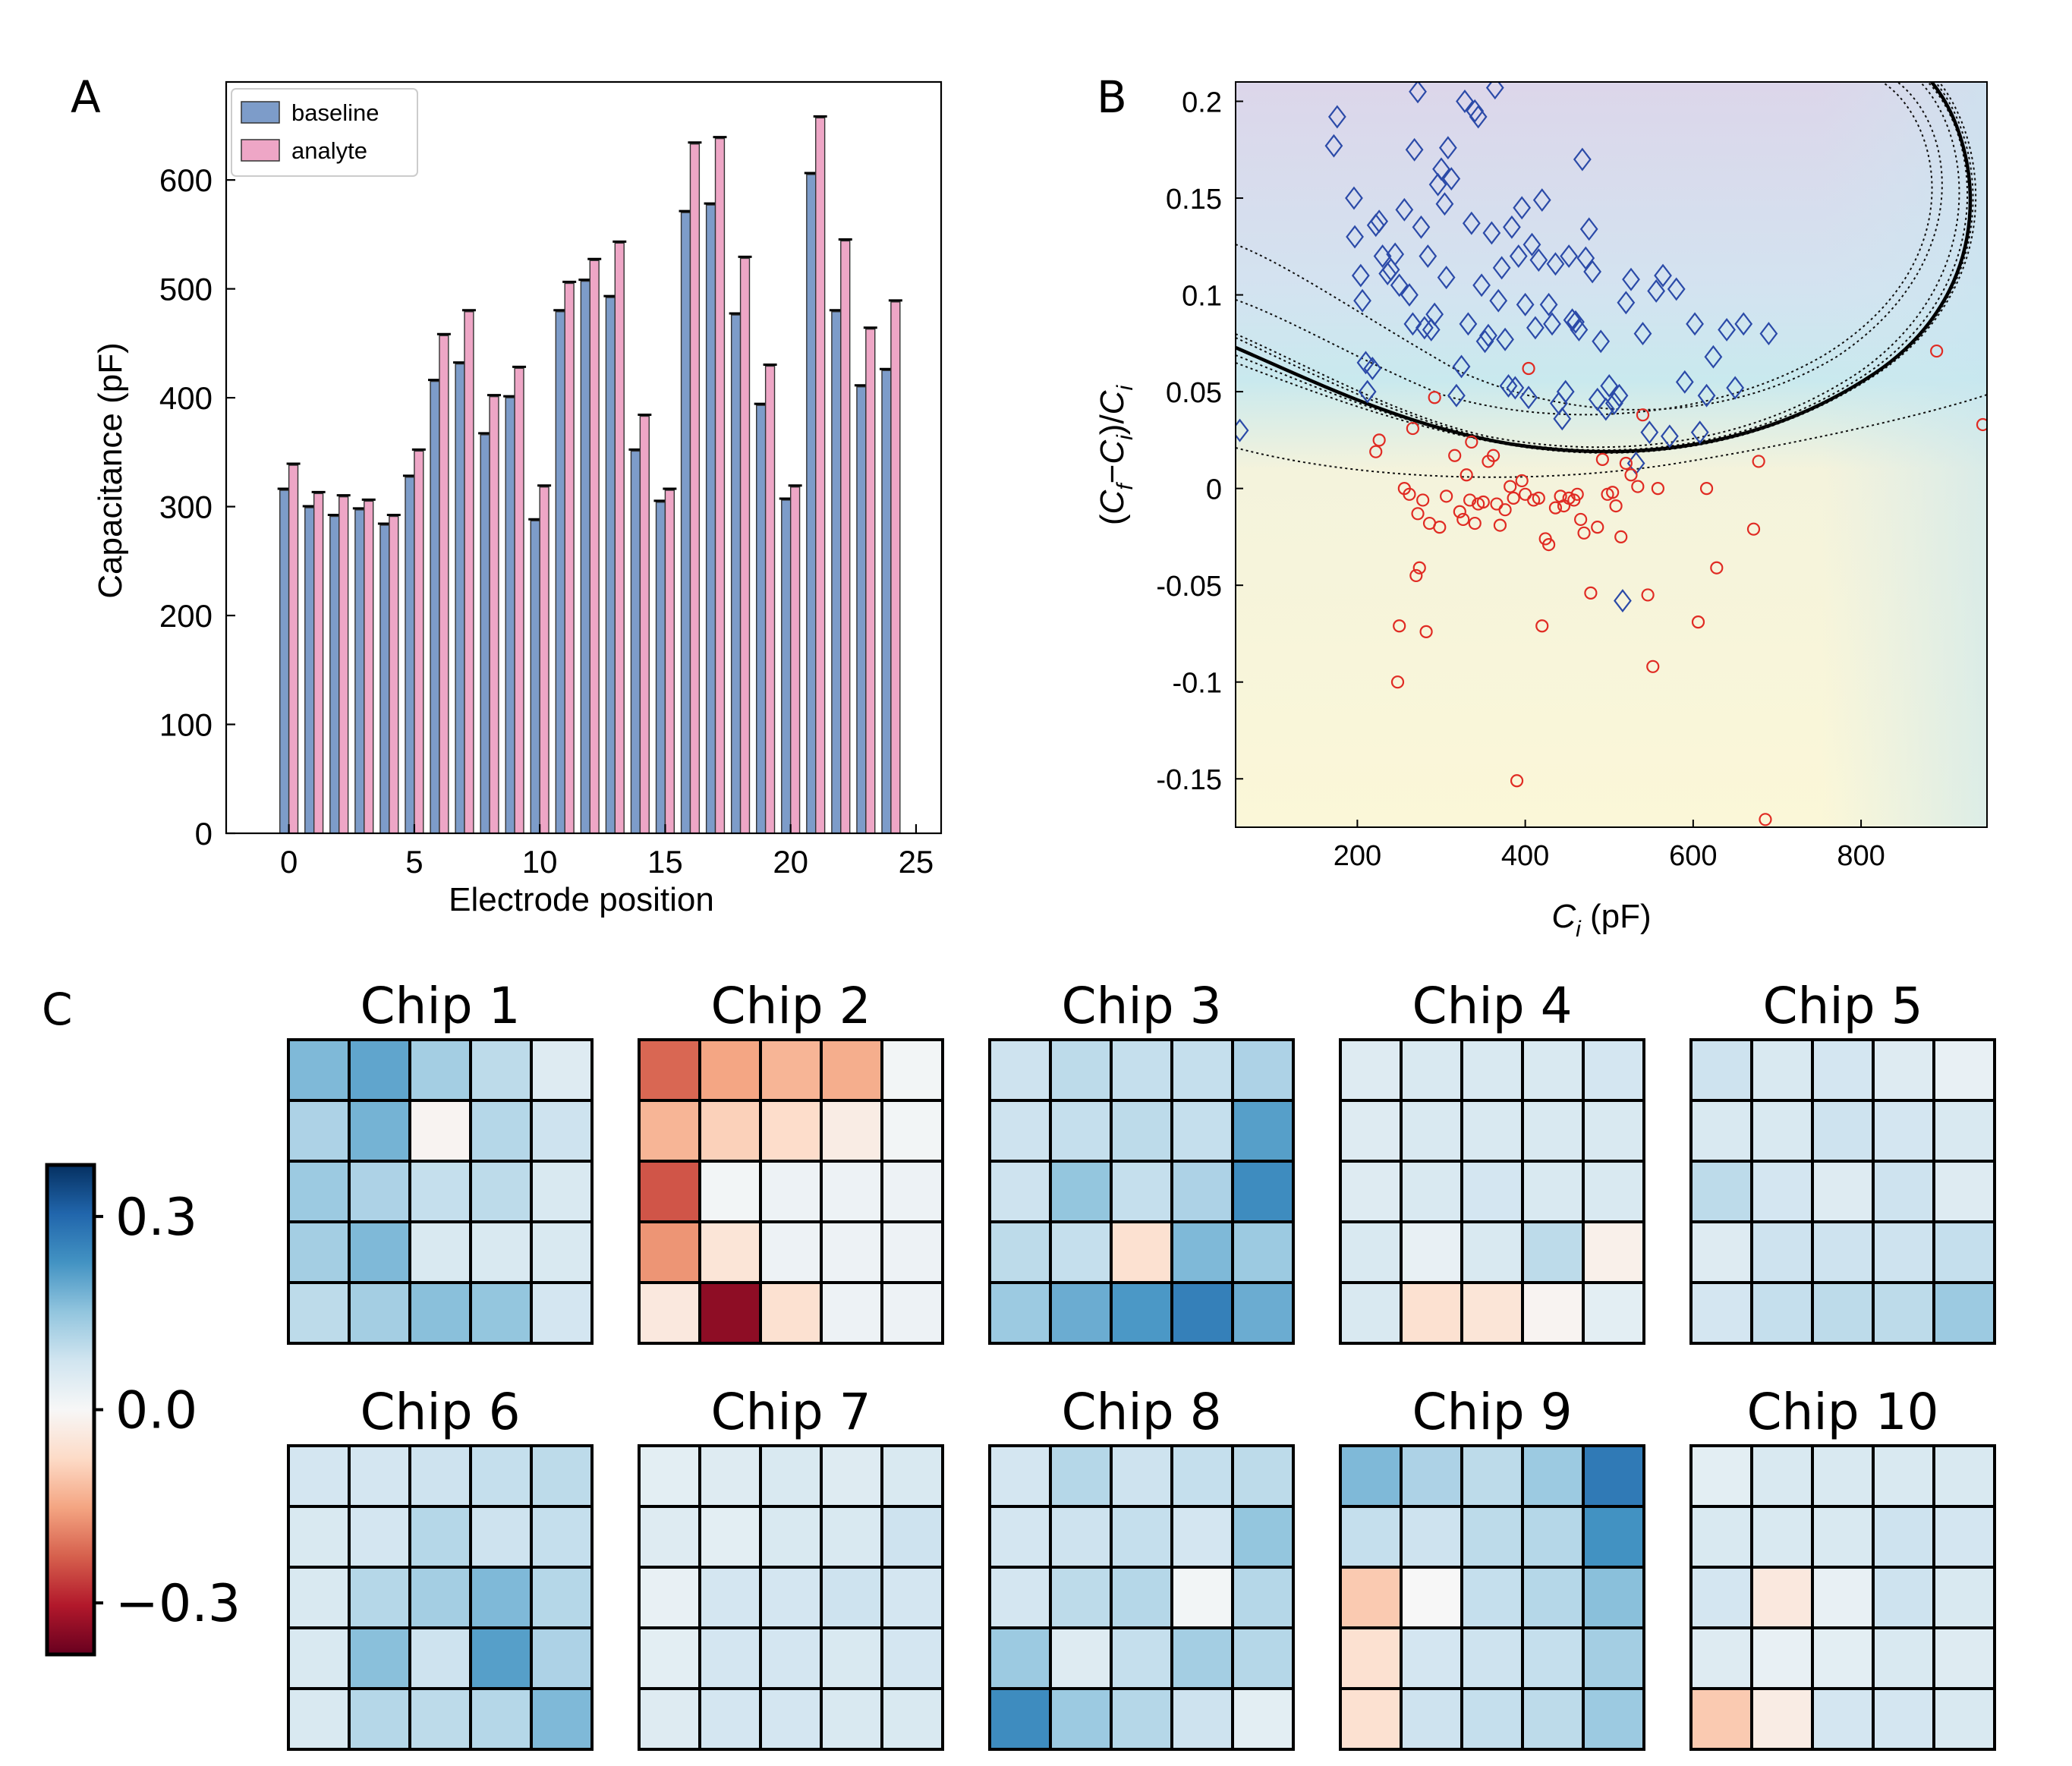  I want to click on chip-grid-2: Chip 2, so click(791, 1161).